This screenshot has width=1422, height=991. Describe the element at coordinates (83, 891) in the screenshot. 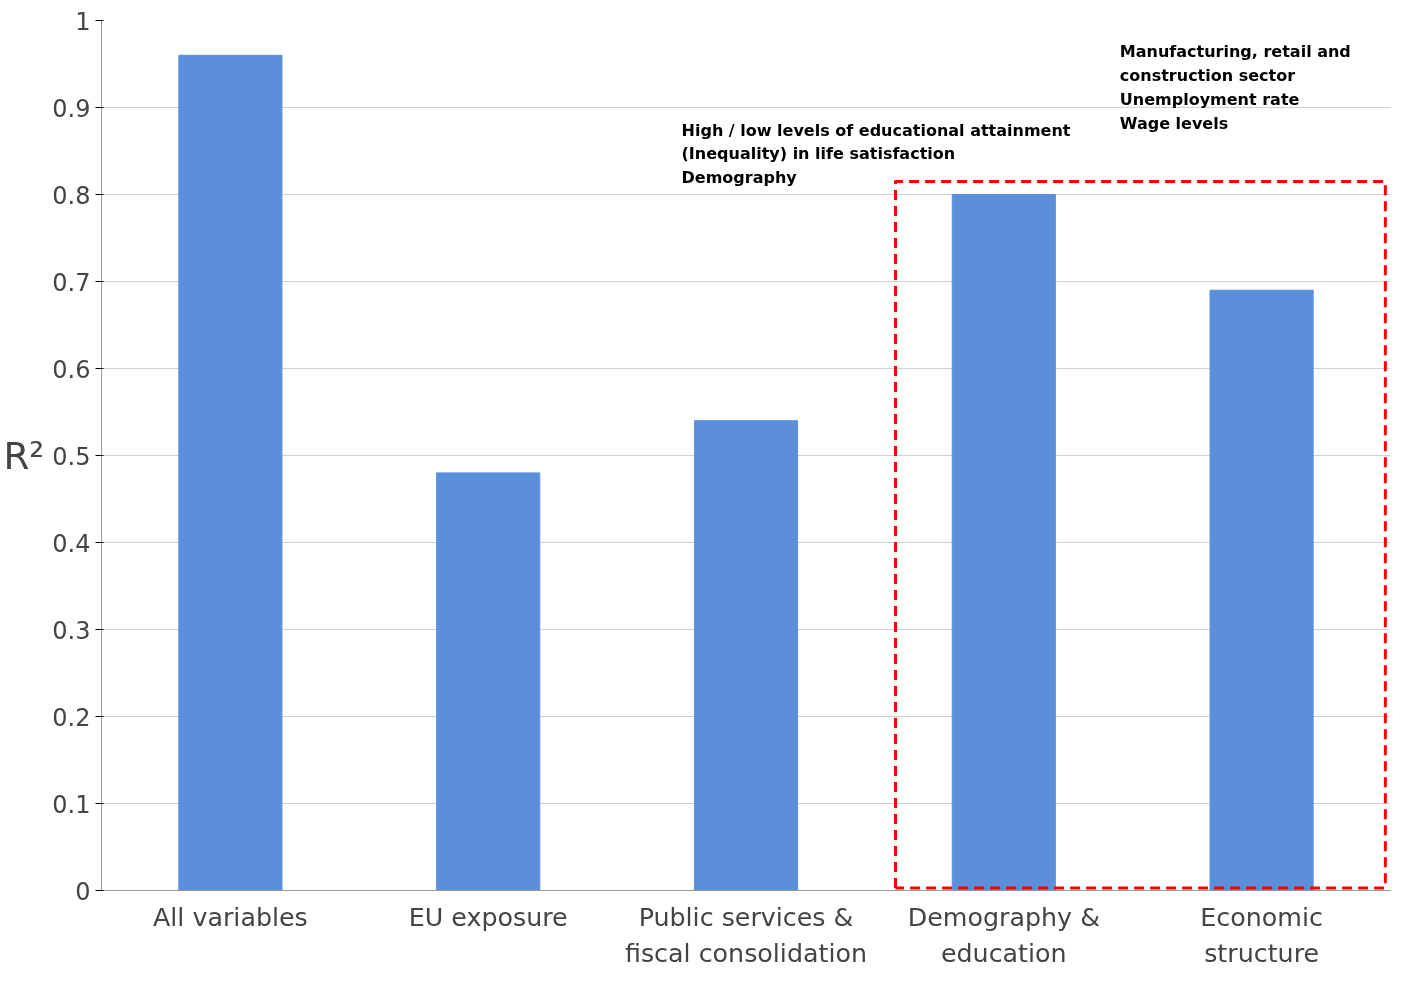

I see `y-tick-label: 0` at that location.